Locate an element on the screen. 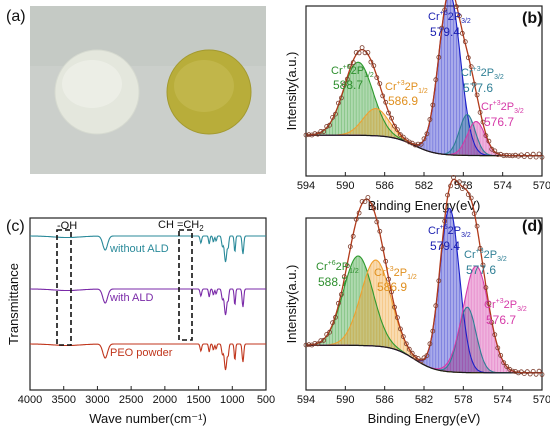 This screenshot has width=550, height=429. x-ticks-d: 594 590 586 582 578 574 570 is located at coordinates (423, 396).